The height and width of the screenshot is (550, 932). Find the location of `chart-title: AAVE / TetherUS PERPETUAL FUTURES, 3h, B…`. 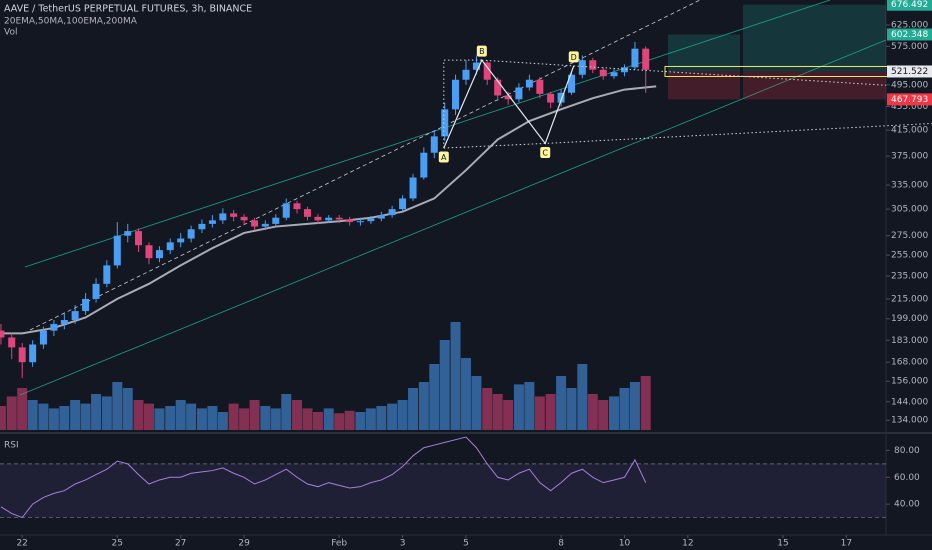

chart-title: AAVE / TetherUS PERPETUAL FUTURES, 3h, B… is located at coordinates (128, 9).